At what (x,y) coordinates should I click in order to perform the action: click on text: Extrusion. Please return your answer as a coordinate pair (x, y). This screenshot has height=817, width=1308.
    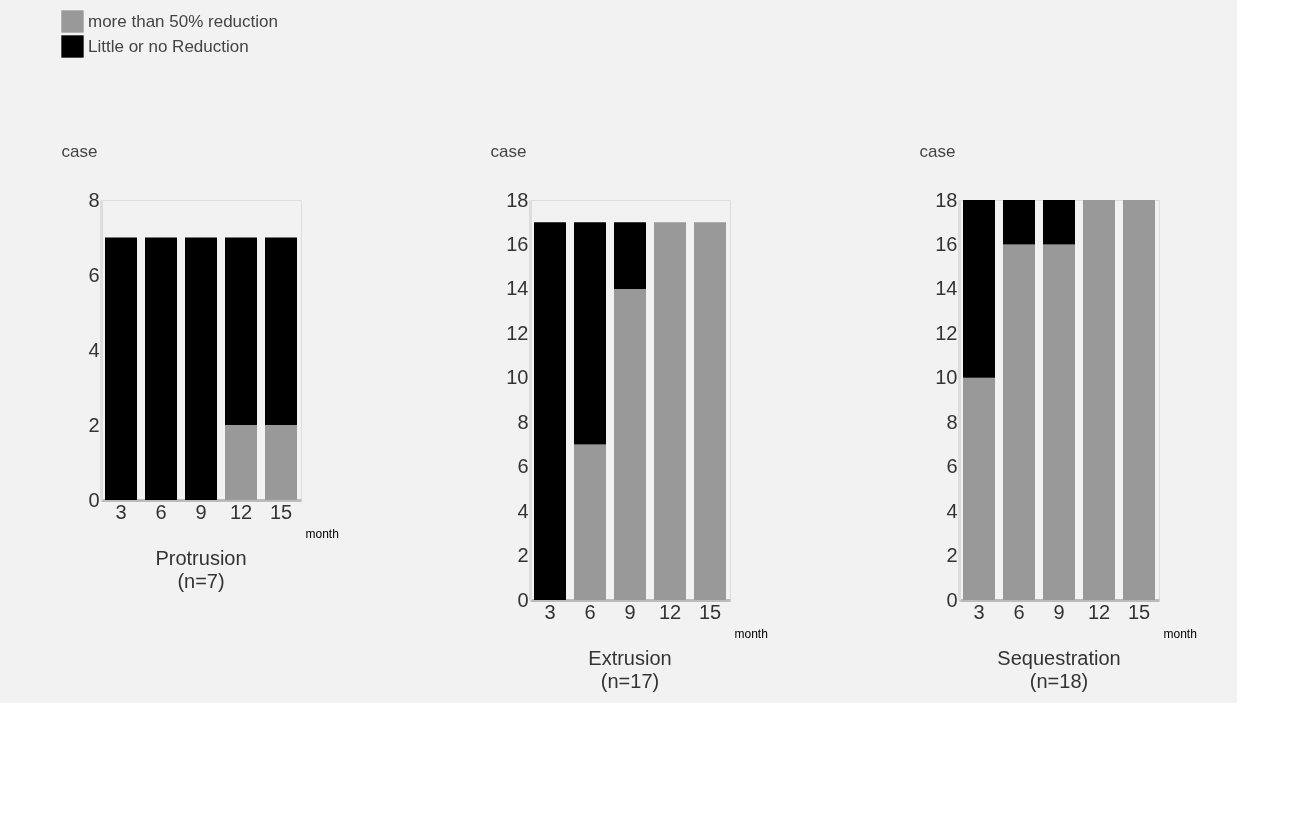
    Looking at the image, I should click on (630, 658).